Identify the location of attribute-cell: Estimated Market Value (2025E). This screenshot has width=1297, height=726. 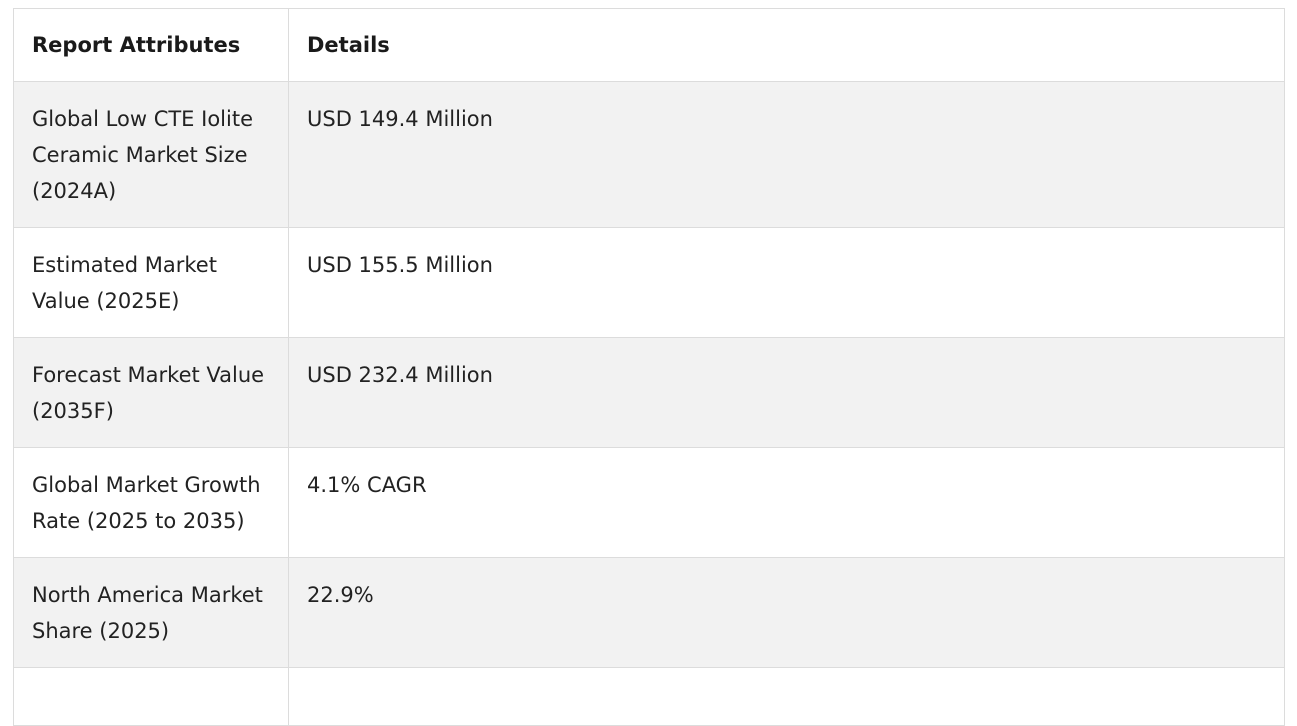
(151, 282).